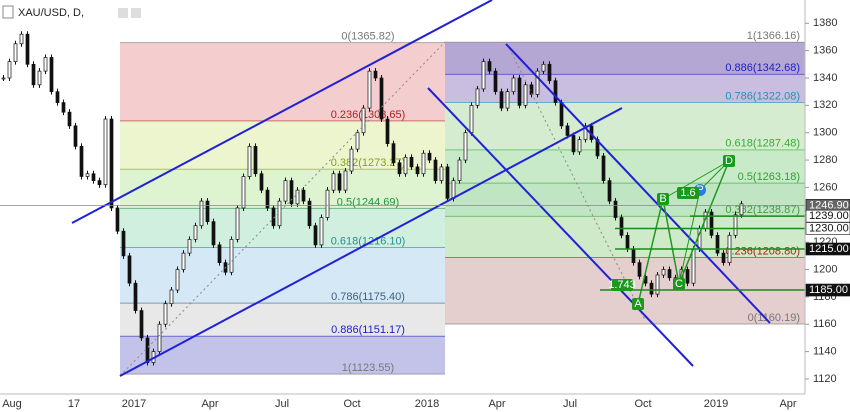 This screenshot has height=412, width=850. Describe the element at coordinates (825, 78) in the screenshot. I see `price-tick-label: 1340` at that location.